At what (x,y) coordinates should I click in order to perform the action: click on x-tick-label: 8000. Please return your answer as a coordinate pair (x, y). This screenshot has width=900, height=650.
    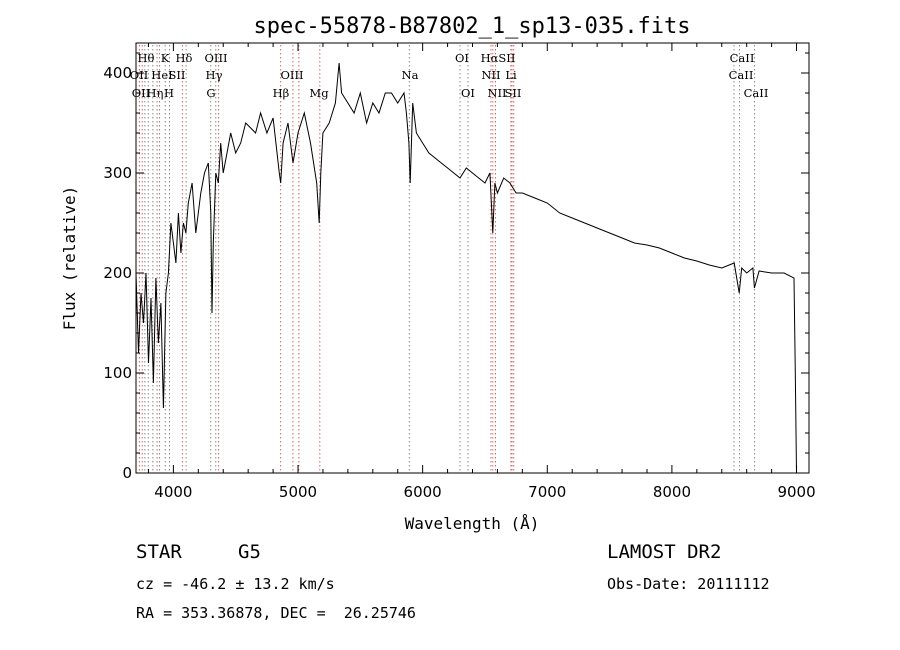
    Looking at the image, I should click on (672, 492).